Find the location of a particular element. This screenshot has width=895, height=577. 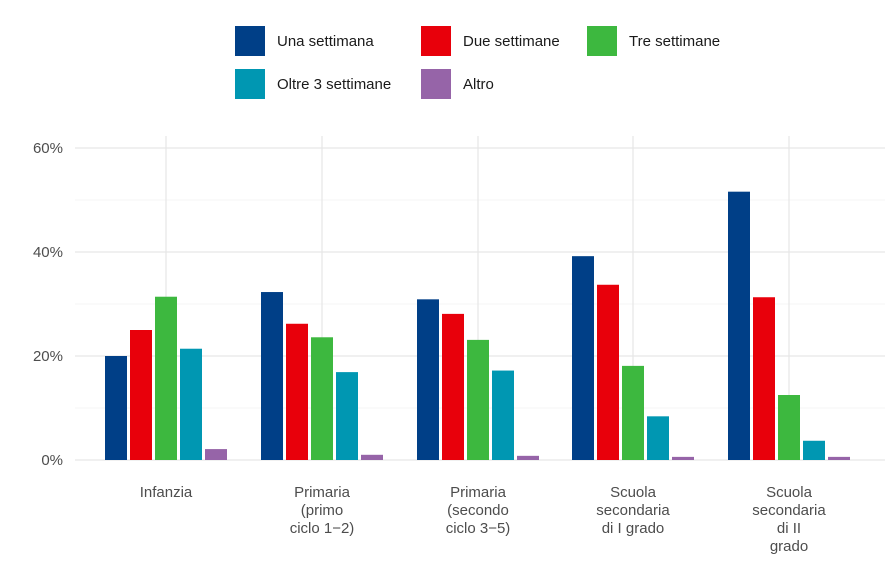

x-tick-label: Primaria (secondo ciclo 3−5) is located at coordinates (478, 510).